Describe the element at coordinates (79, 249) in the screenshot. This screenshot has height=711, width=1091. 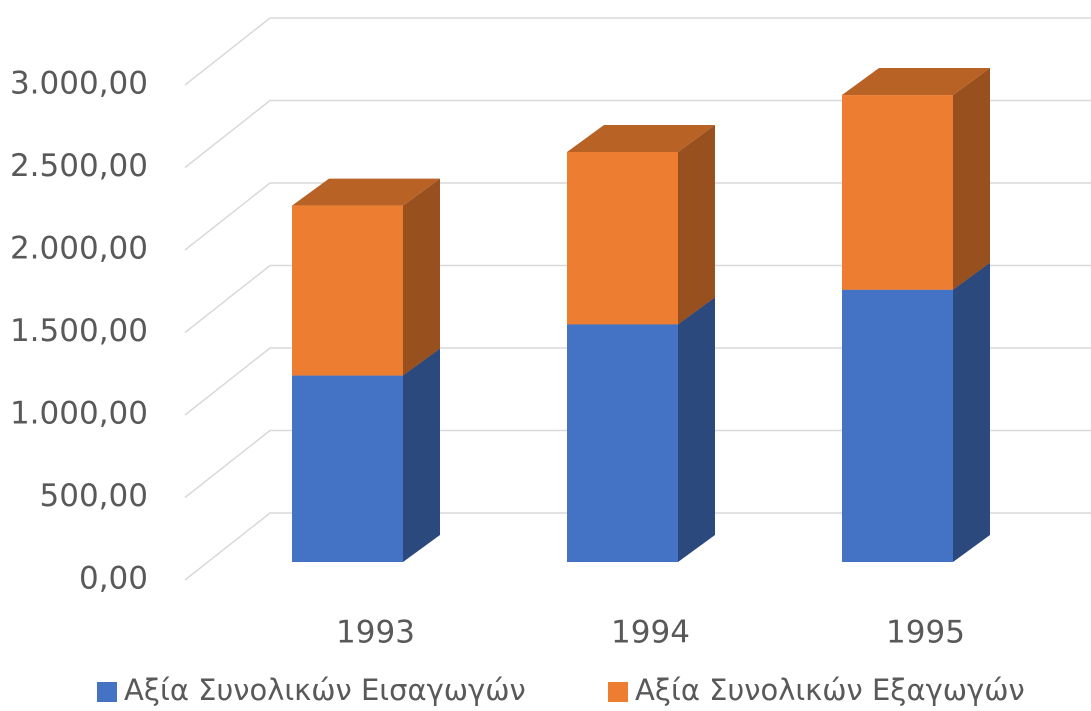
I see `y-tick-label: 2.000,00` at that location.